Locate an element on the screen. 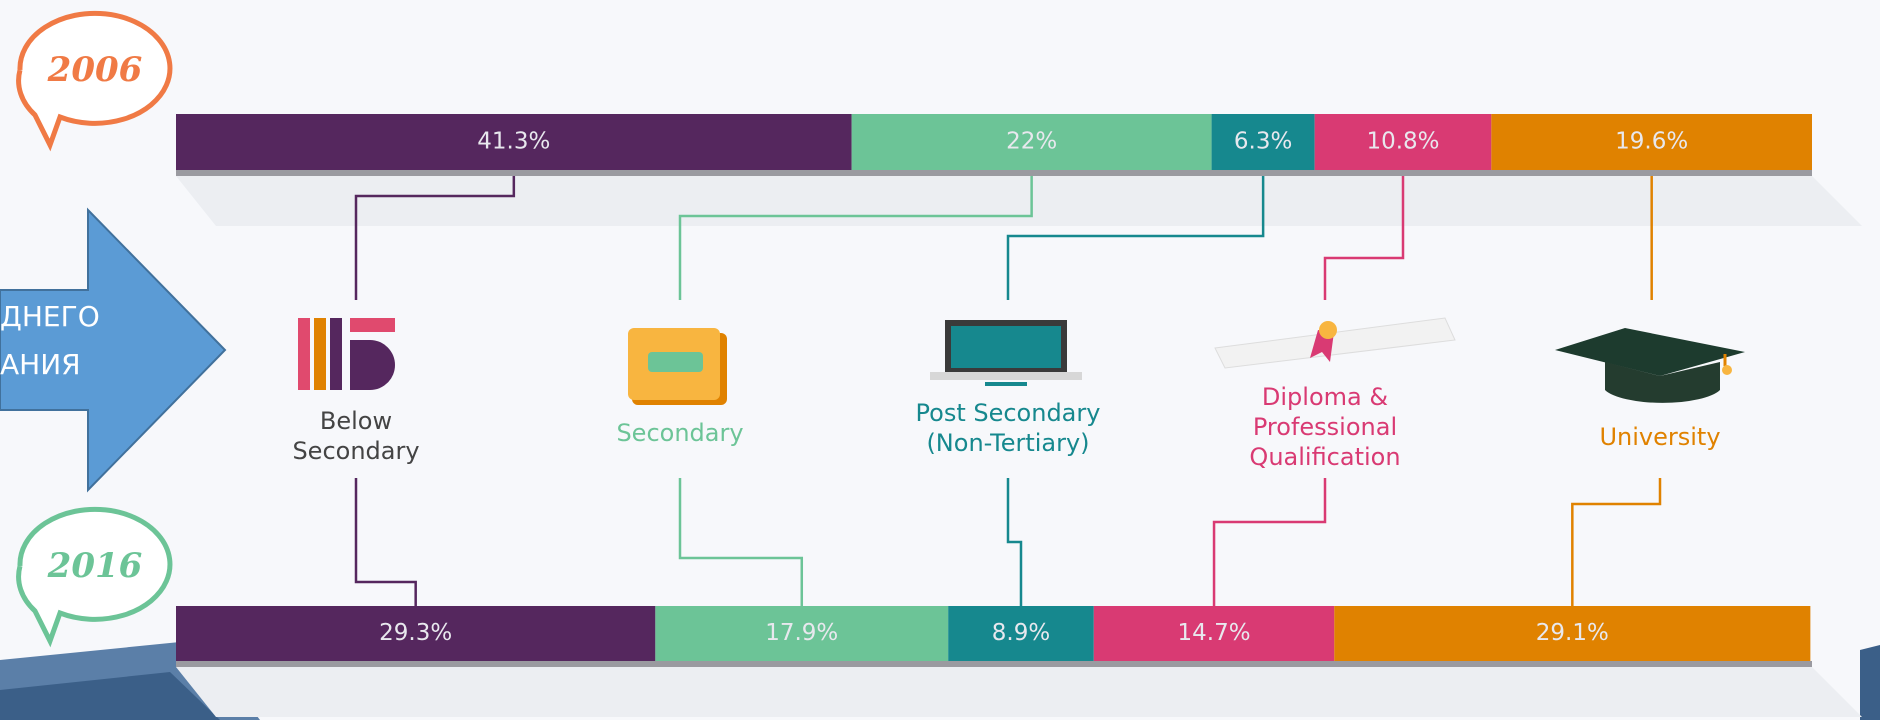  value-label: 41.3% is located at coordinates (513, 142).